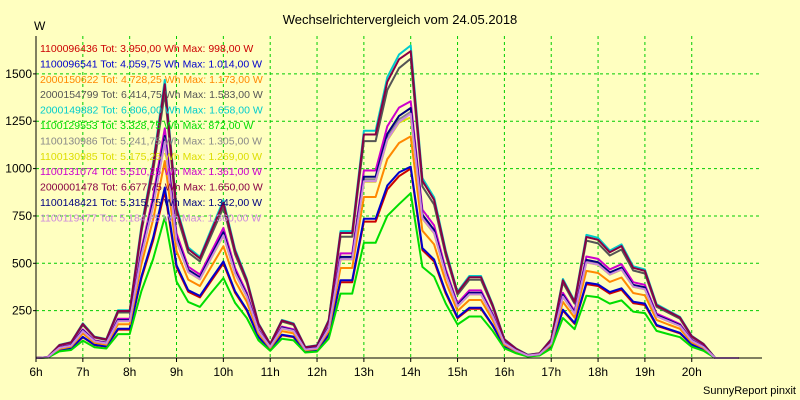 This screenshot has width=800, height=400. Describe the element at coordinates (223, 372) in the screenshot. I see `x-tick-label: 10h` at that location.